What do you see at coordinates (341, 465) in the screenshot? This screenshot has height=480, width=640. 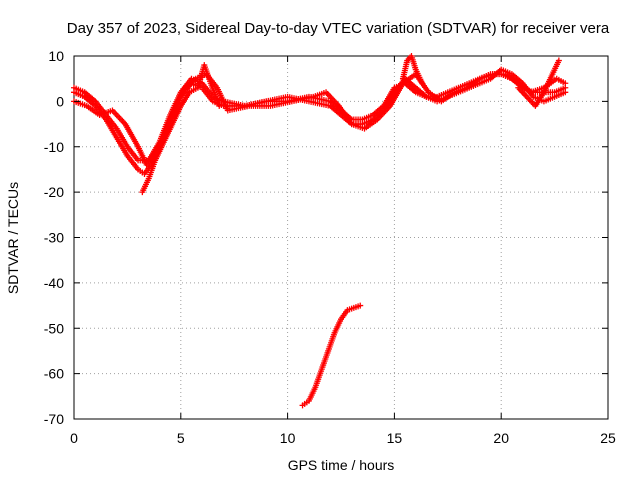 I see `x-axis-label: GPS time / hours` at bounding box center [341, 465].